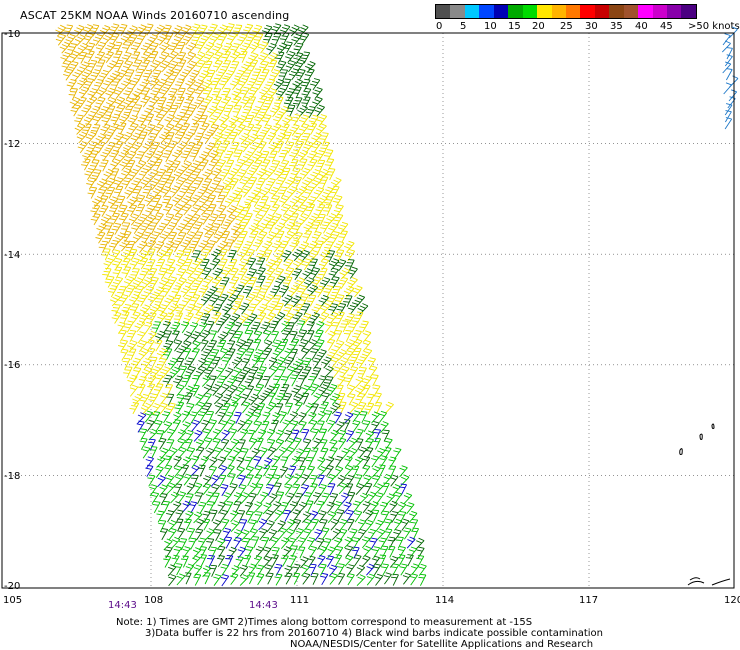 This screenshot has height=650, width=740. Describe the element at coordinates (122, 605) in the screenshot. I see `measurement-time: 14:43` at that location.